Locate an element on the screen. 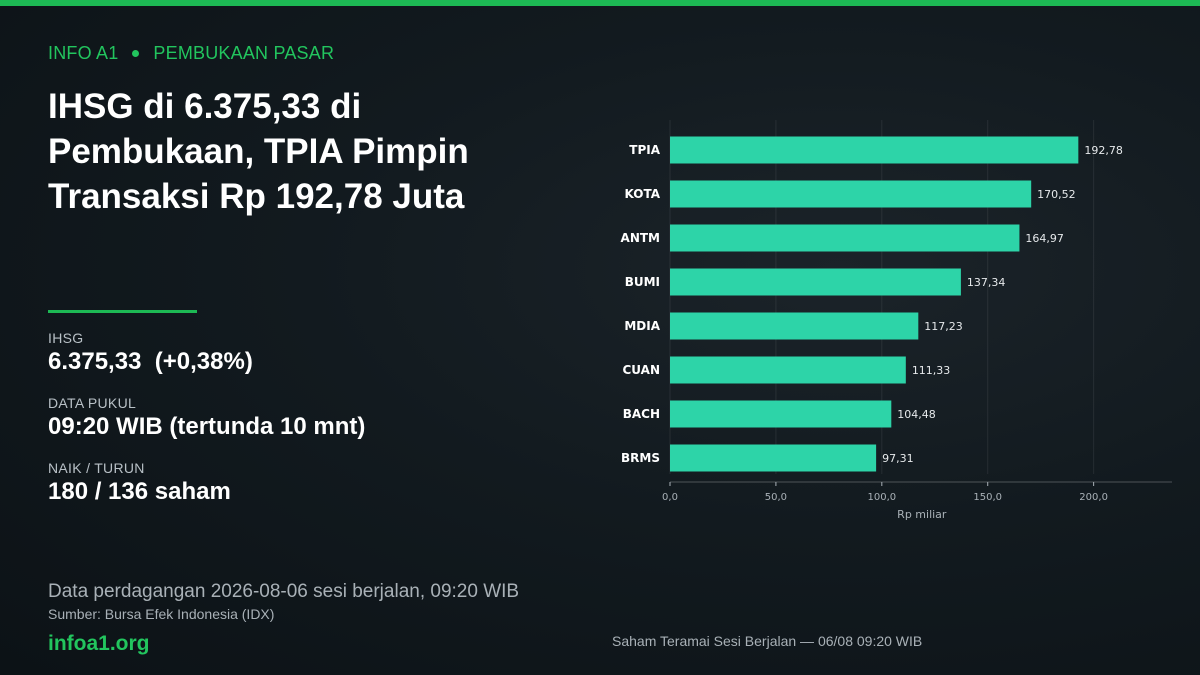 This screenshot has height=675, width=1200. value-label: 137,34 is located at coordinates (986, 282).